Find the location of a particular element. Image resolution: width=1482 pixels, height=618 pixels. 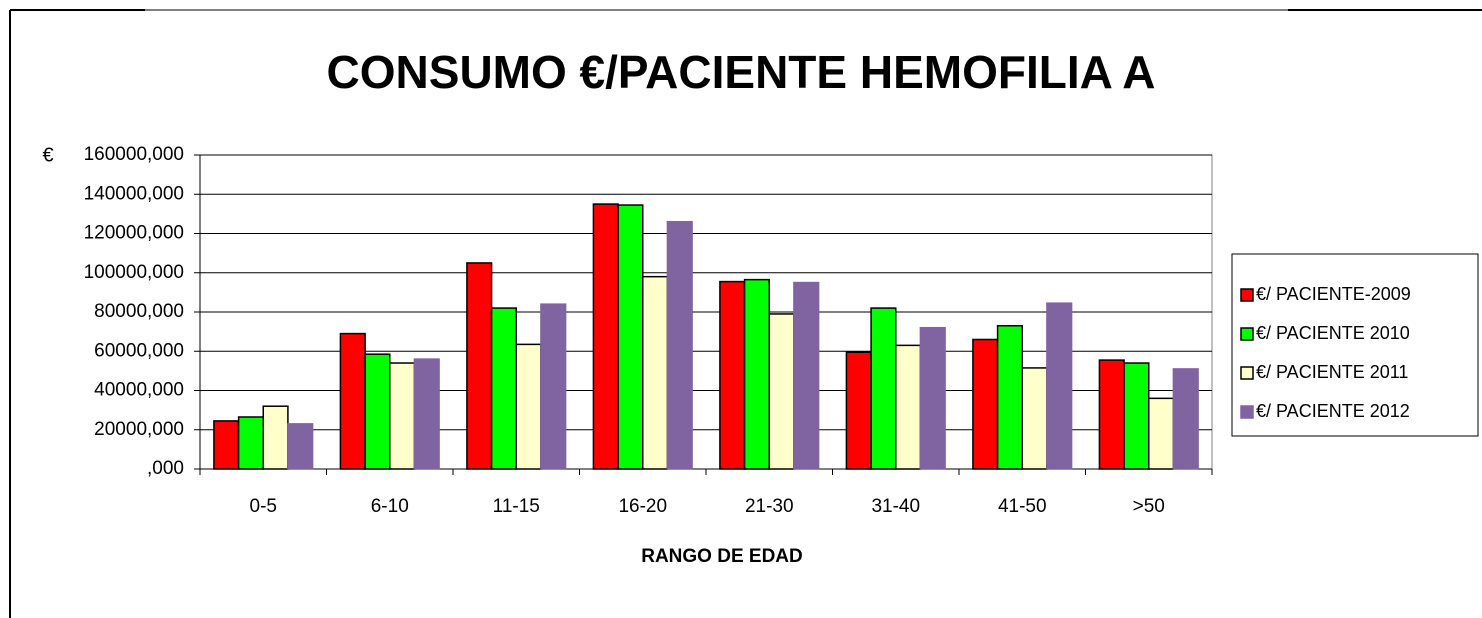

y-tick-label: 80000,000 is located at coordinates (139, 311).